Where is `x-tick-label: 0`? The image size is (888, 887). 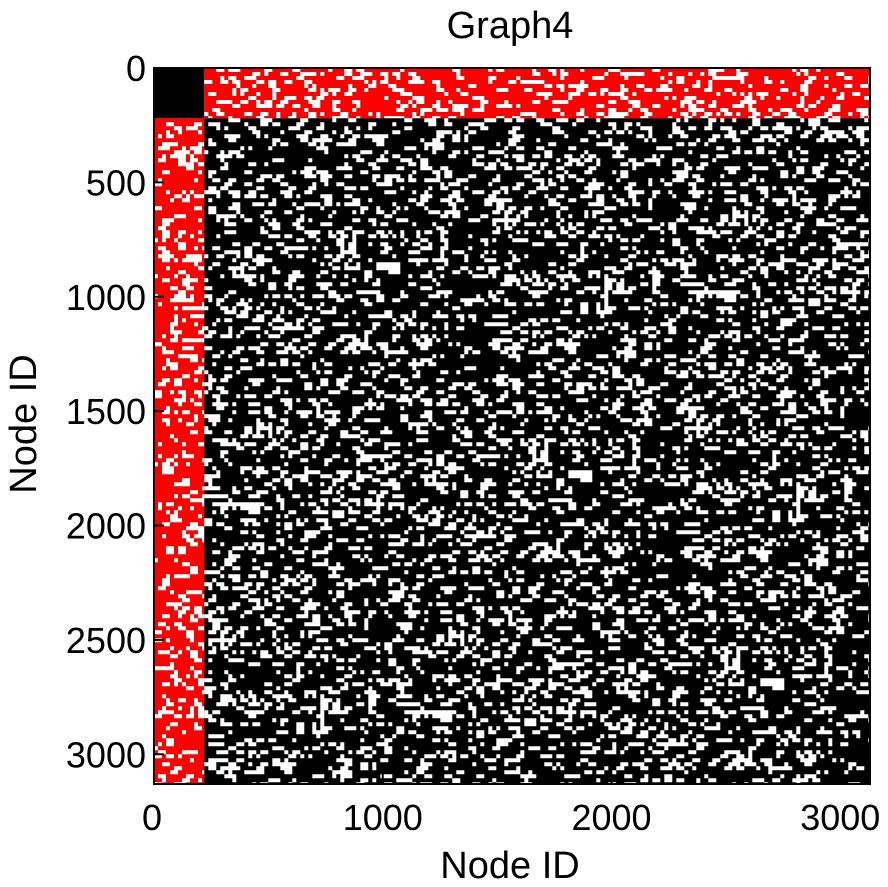 x-tick-label: 0 is located at coordinates (152, 817).